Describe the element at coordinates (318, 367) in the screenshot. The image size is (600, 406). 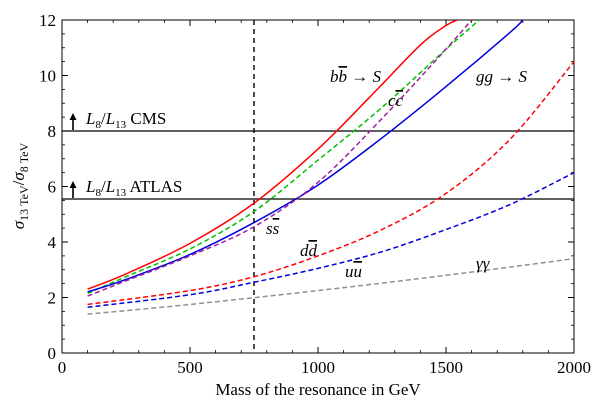
I see `x-tick-label: 1000` at that location.